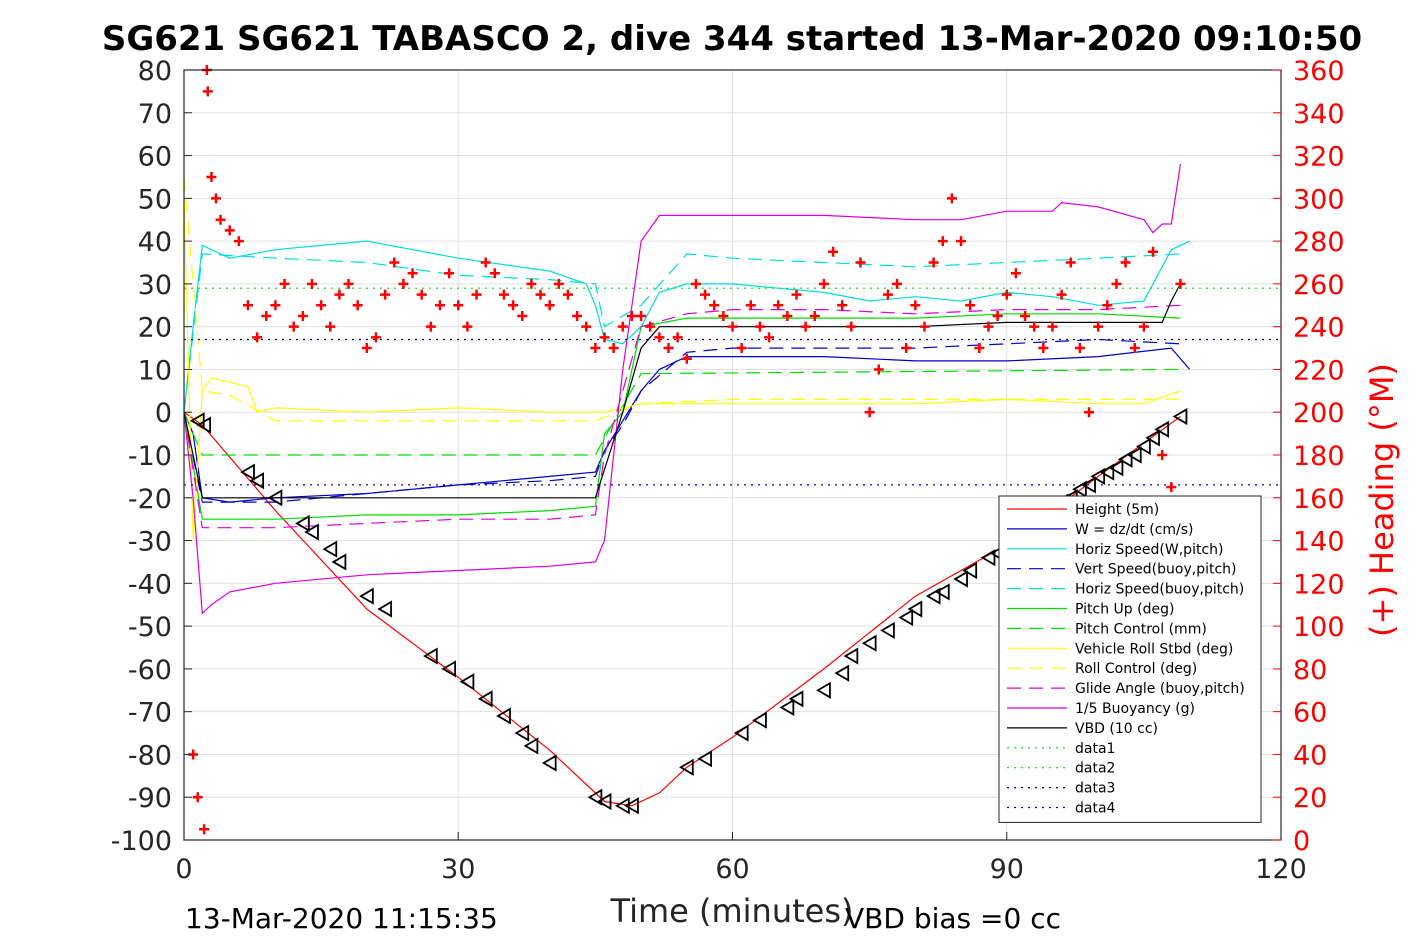  I want to click on legend-label-vert_speed_buoy: Vert Speed(buoy,pitch), so click(1156, 570).